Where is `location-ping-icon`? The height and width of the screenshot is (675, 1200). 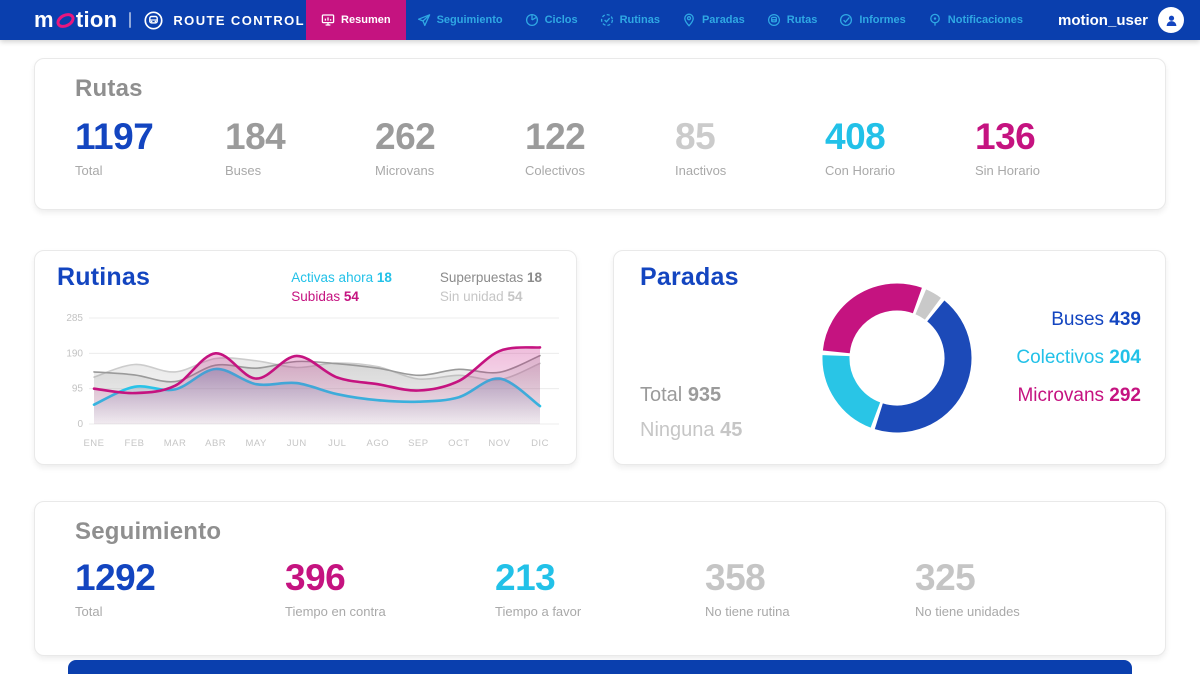 location-ping-icon is located at coordinates (934, 19).